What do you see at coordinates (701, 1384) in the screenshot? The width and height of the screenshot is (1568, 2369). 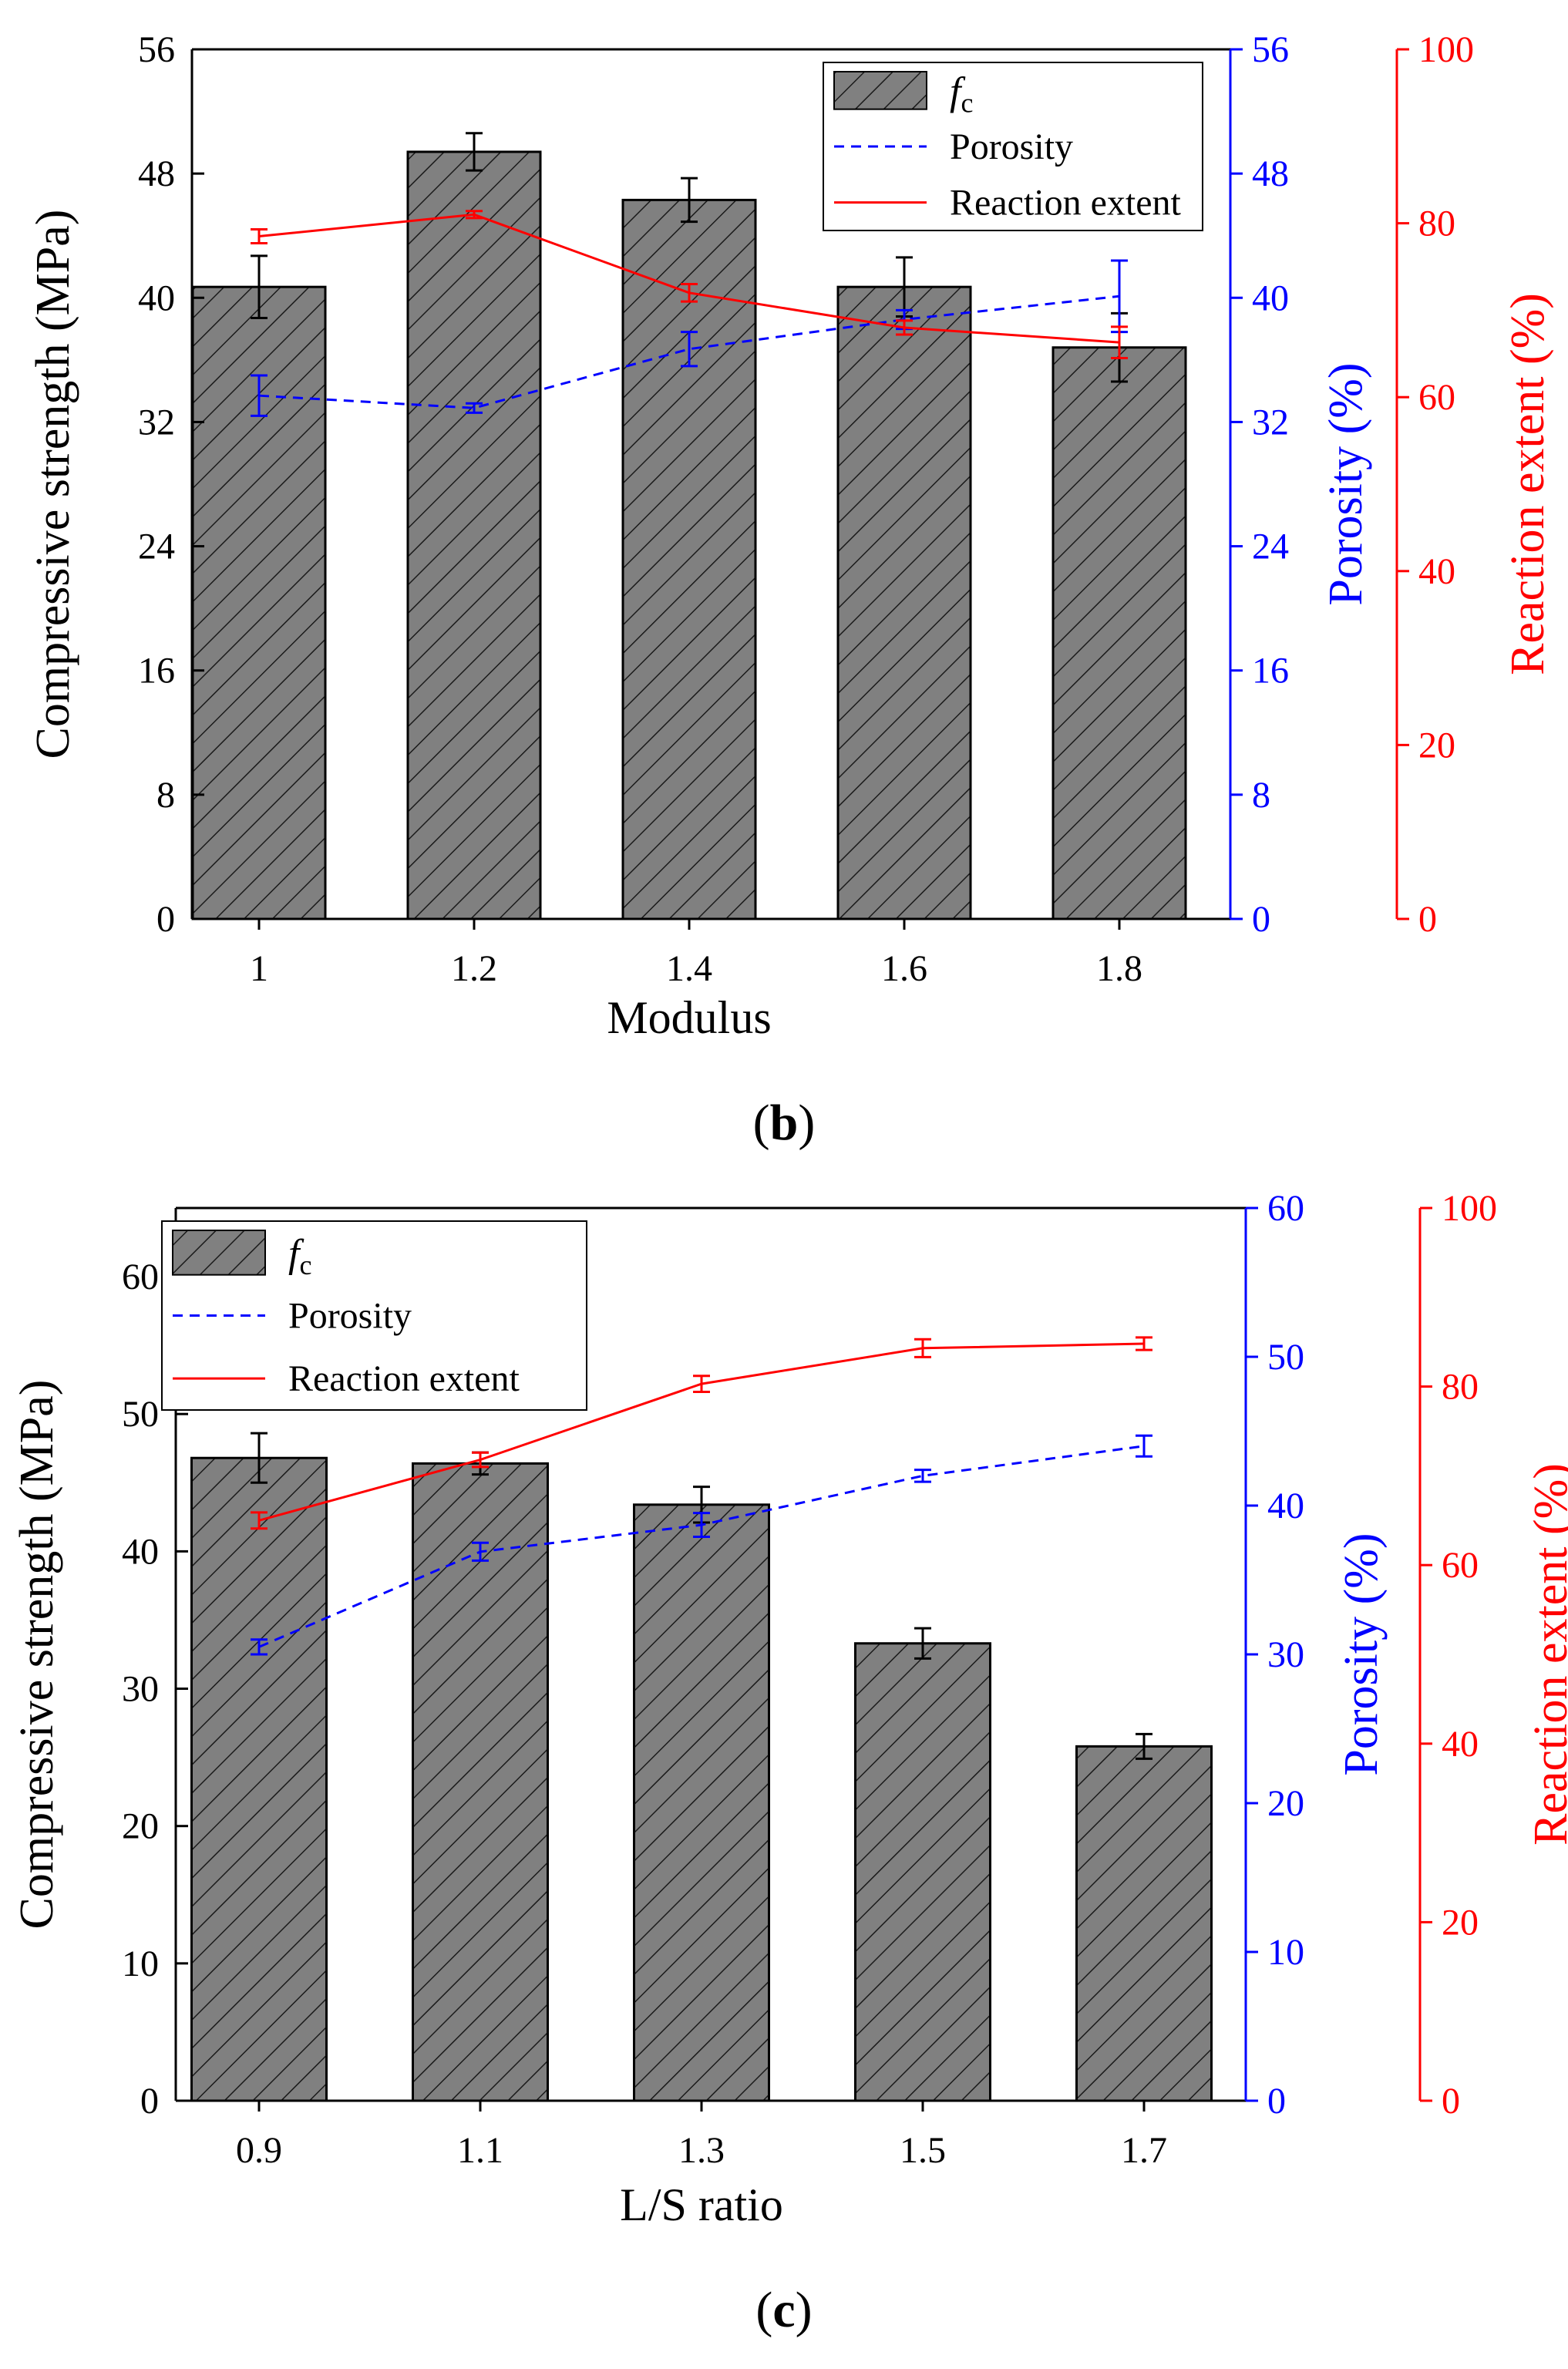 I see `reaction-error-1.3` at bounding box center [701, 1384].